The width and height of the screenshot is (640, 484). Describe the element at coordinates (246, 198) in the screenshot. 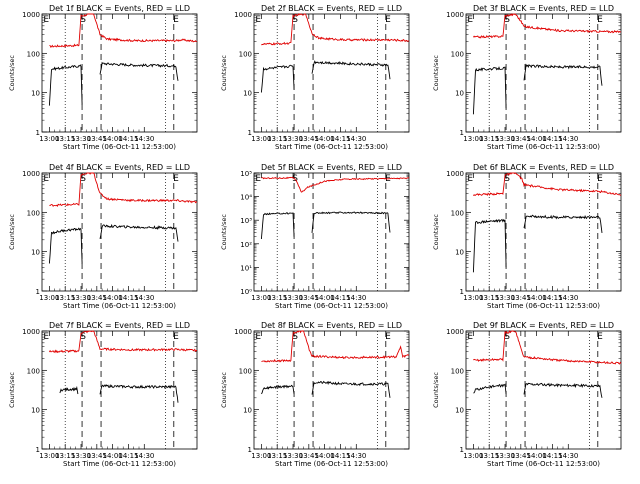

I see `y-tick-label: 10⁴` at that location.